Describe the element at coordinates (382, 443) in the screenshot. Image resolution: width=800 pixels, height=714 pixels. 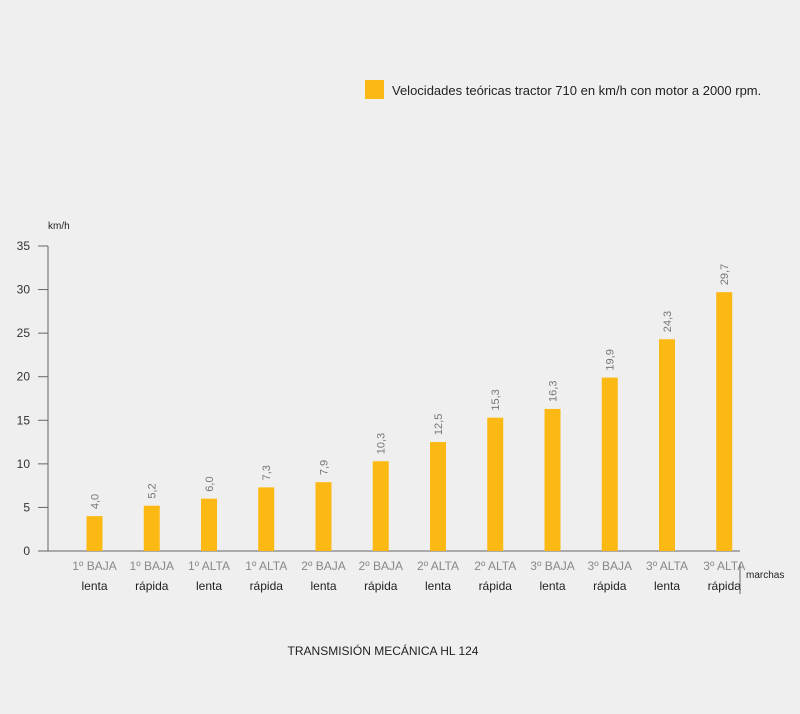
I see `bar-value-label: 10,3` at that location.